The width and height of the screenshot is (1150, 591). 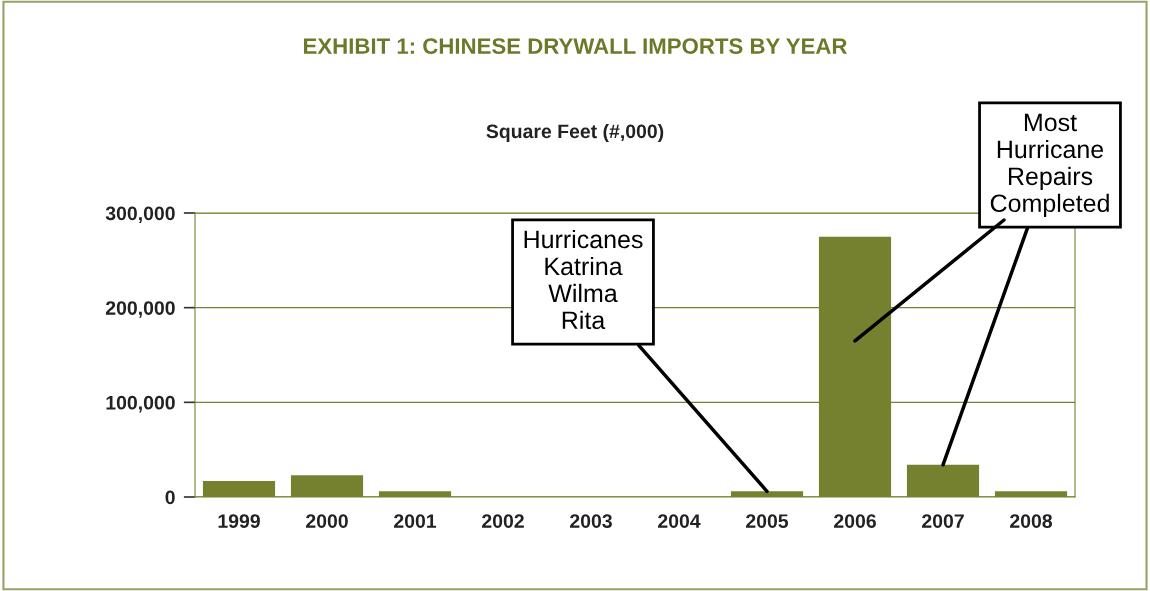 I want to click on chart-subtitle: Square Feet (#,000), so click(x=575, y=133).